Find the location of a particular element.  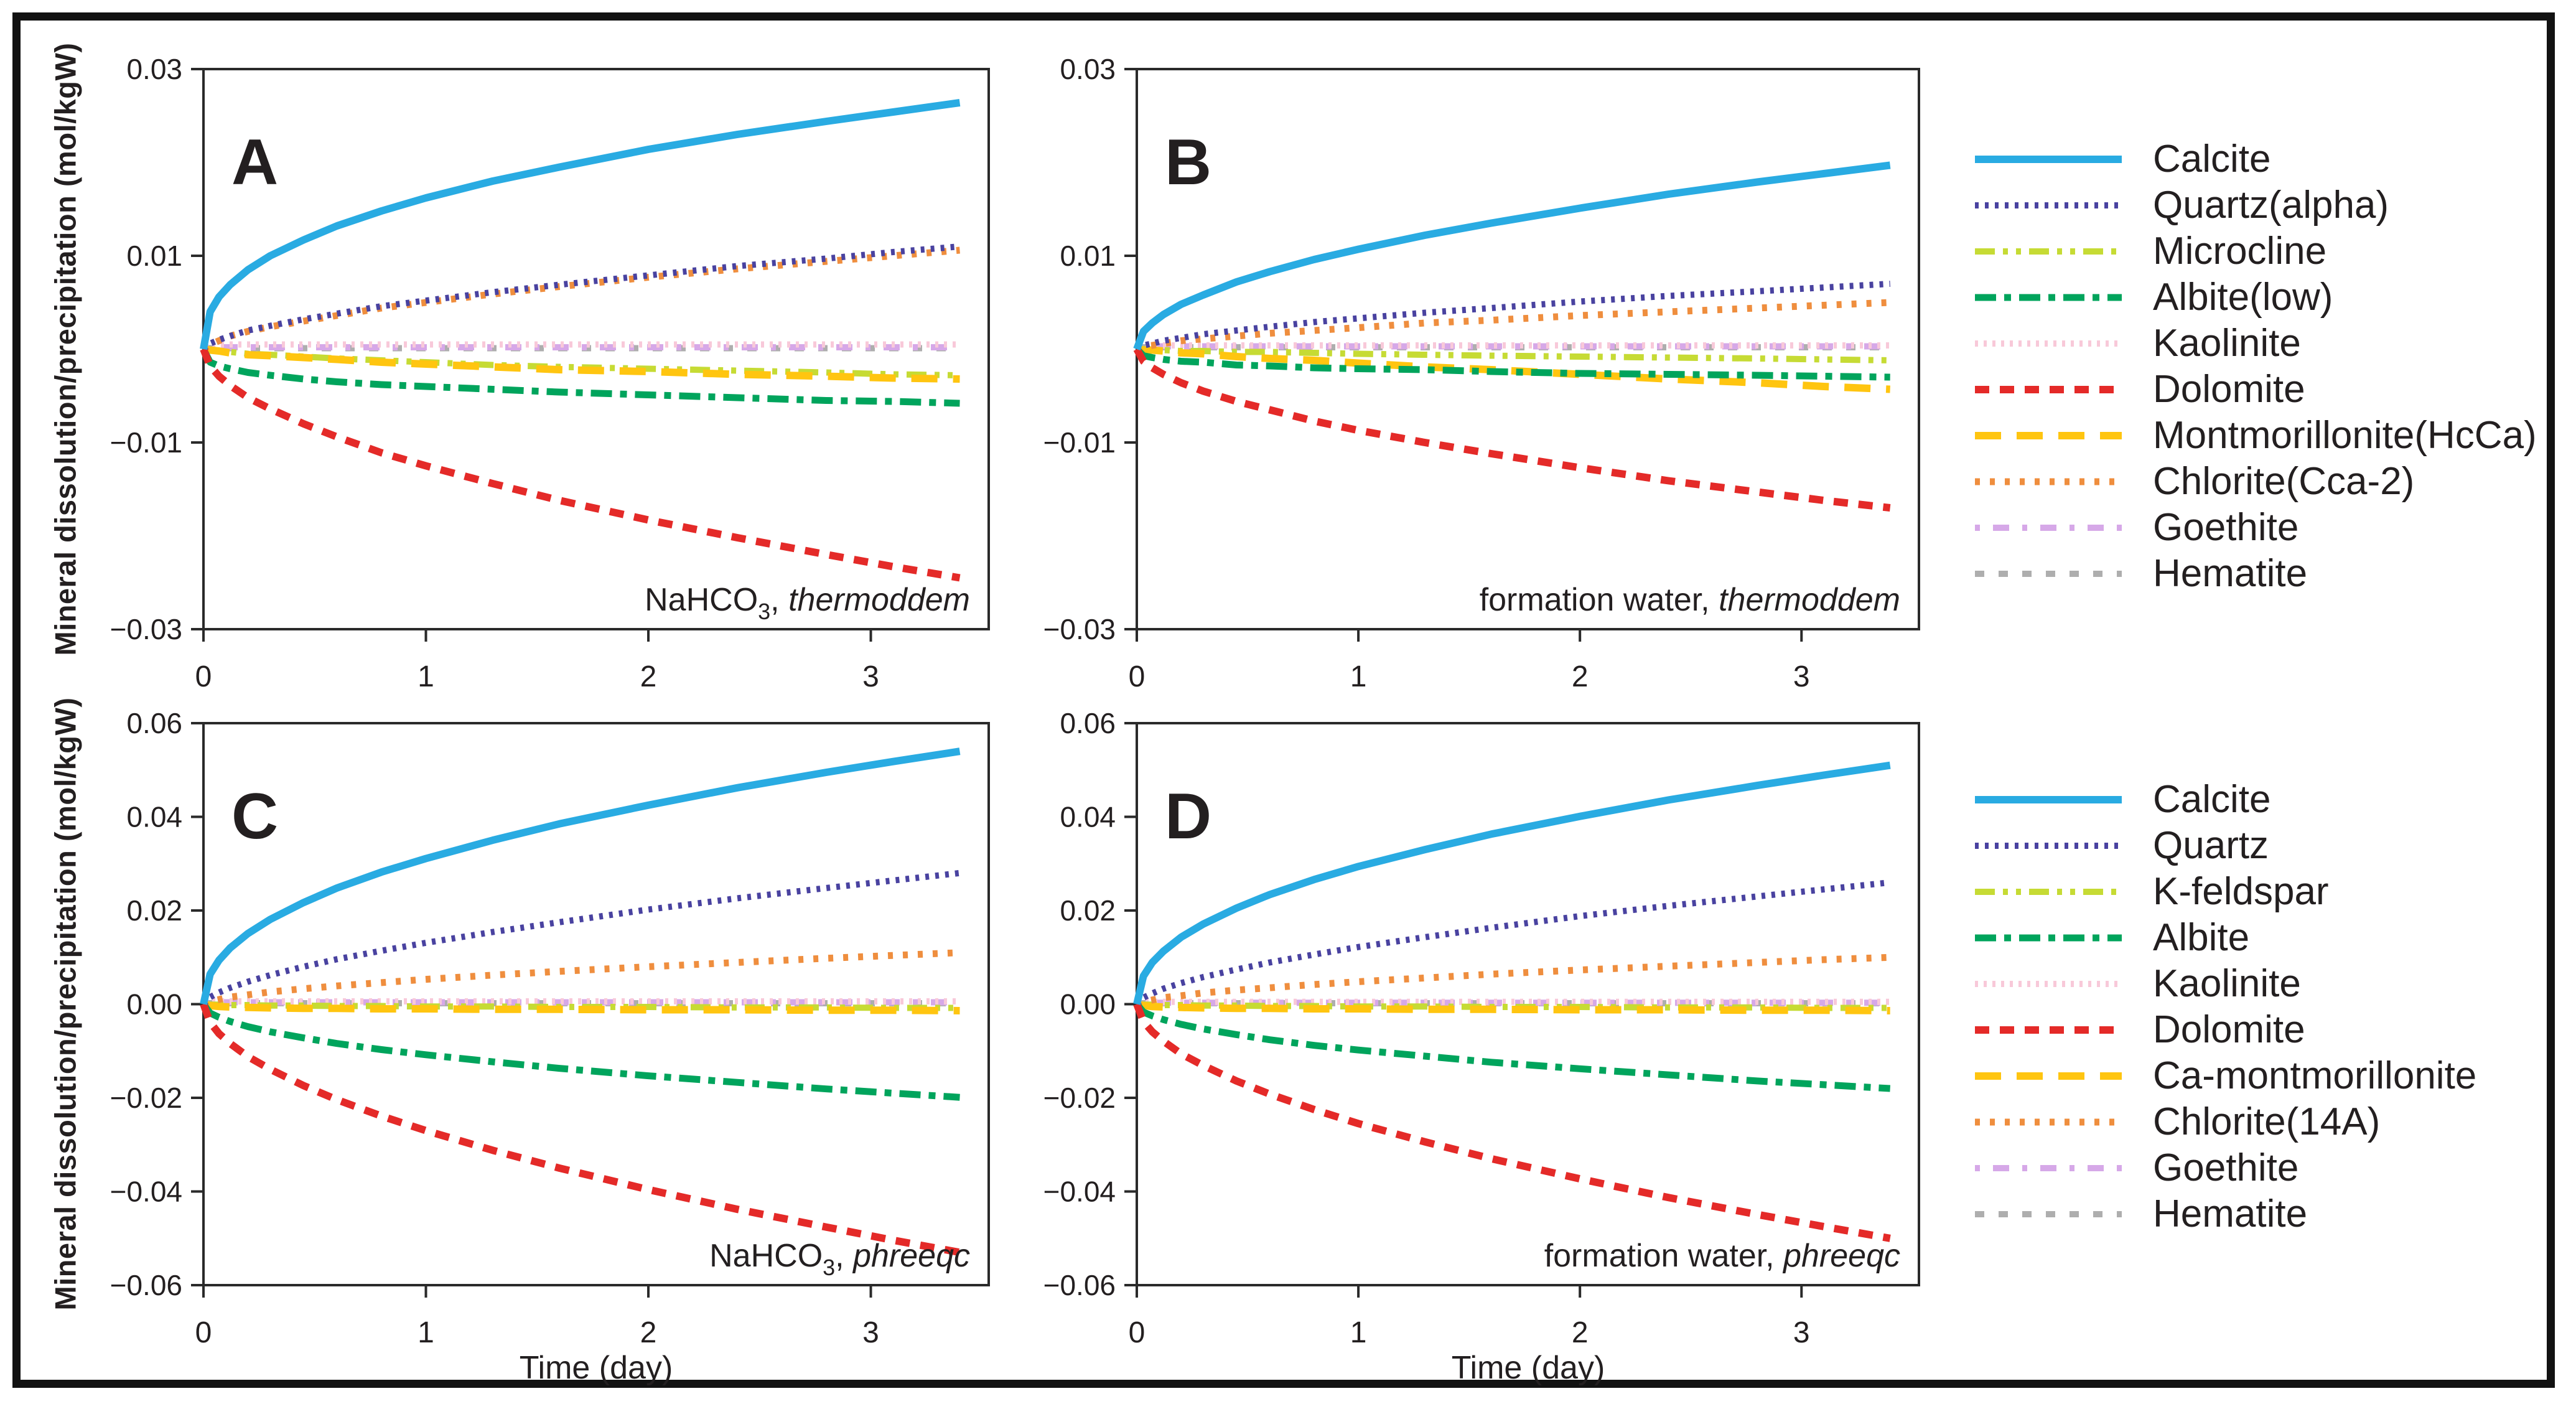

panel-letter-c: C is located at coordinates (255, 816).